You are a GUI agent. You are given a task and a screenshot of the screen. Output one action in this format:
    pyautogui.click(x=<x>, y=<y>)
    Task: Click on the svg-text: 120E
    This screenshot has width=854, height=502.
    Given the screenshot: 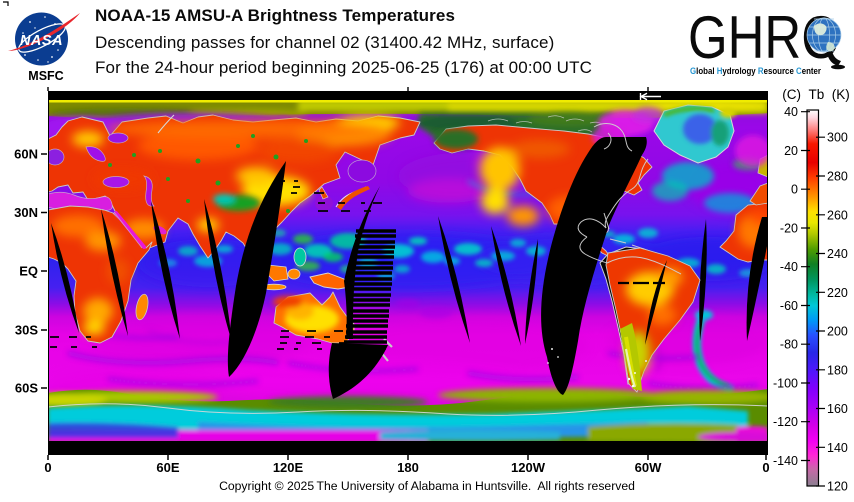 What is the action you would take?
    pyautogui.click(x=288, y=467)
    